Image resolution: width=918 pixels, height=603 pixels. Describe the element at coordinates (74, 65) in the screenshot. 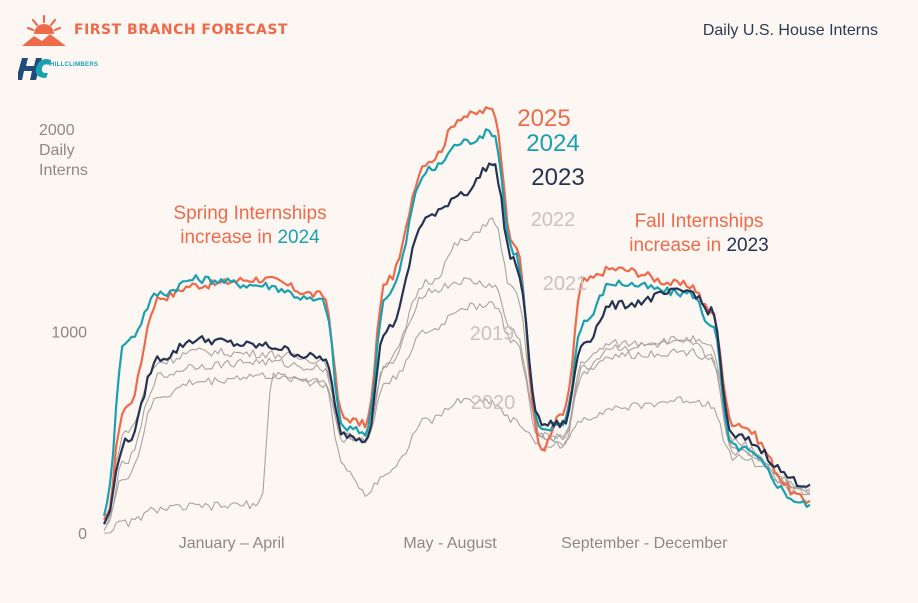

I see `partner-name: HILLCLIMBERS` at that location.